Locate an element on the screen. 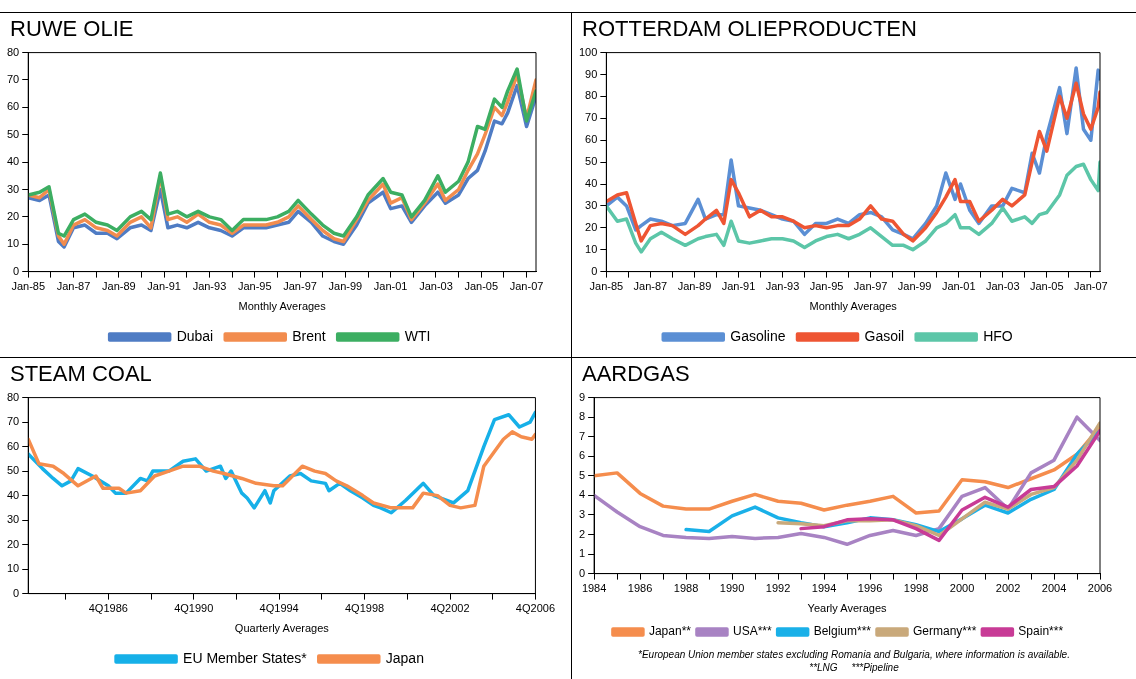 This screenshot has height=679, width=1136. x-axis-title: Yearly Averages is located at coordinates (847, 608).